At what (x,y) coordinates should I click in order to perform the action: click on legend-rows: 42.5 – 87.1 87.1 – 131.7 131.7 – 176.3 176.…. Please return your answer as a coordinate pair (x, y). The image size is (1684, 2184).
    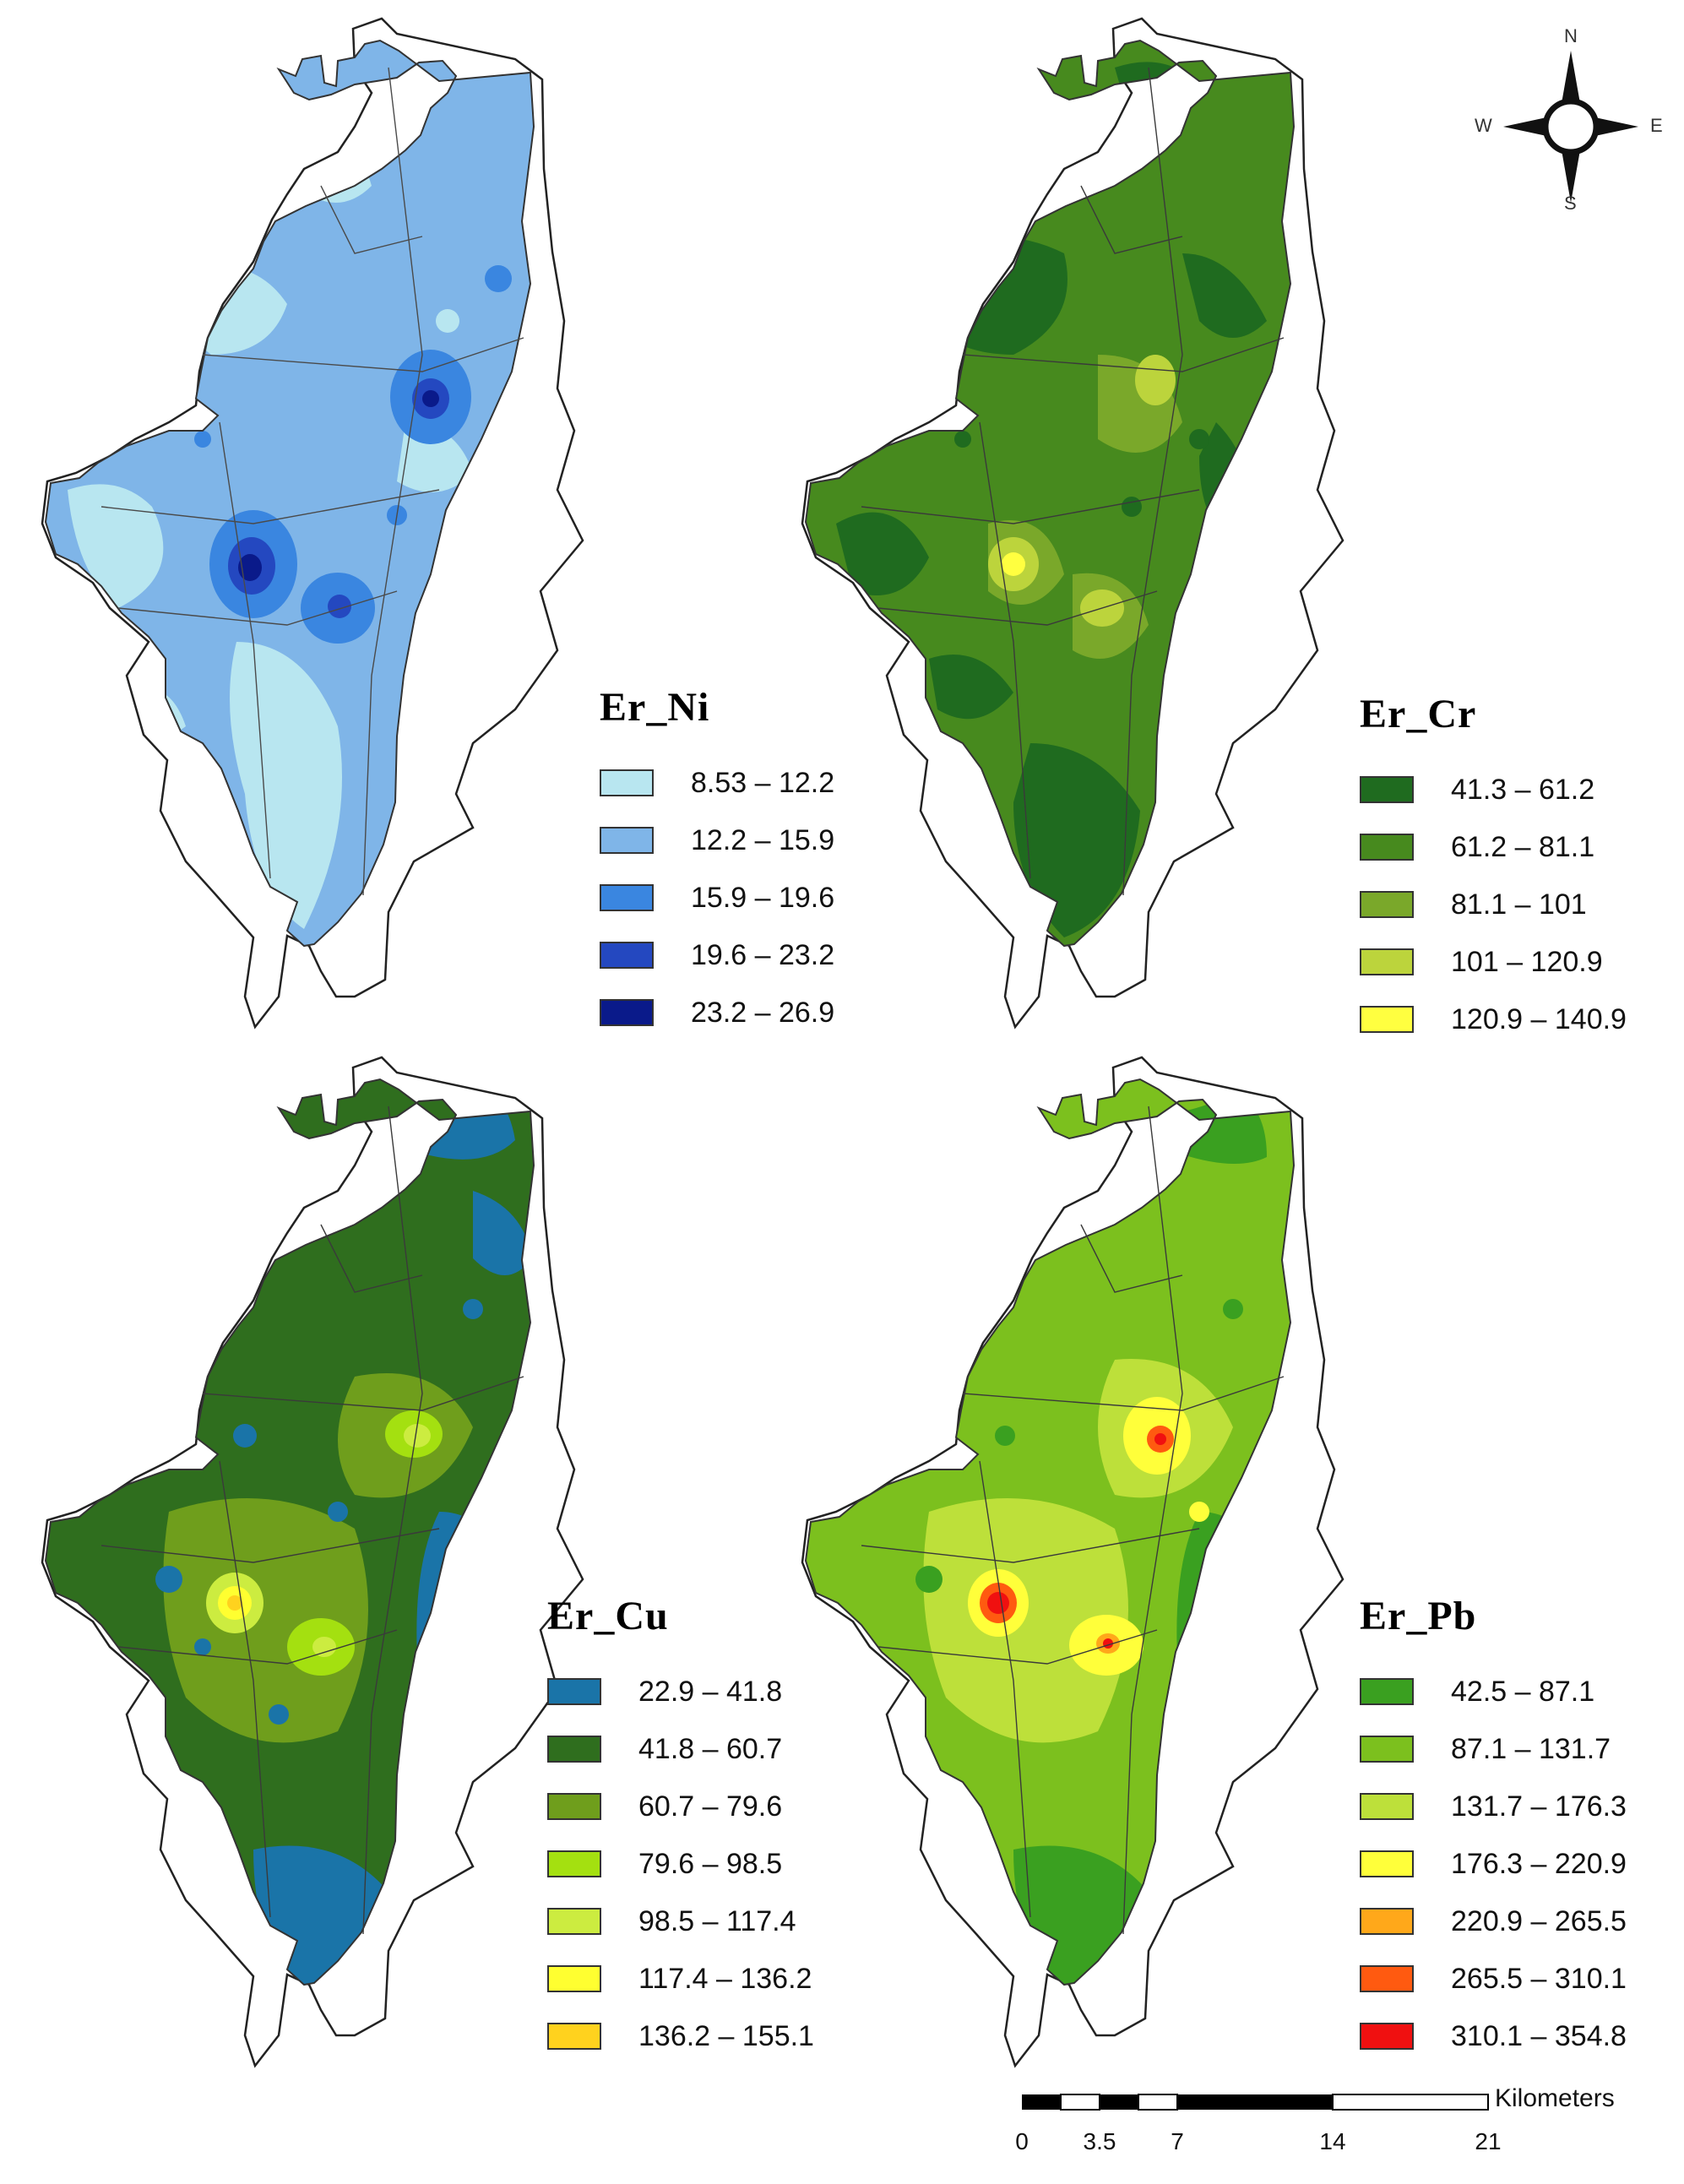
    Looking at the image, I should click on (1493, 1864).